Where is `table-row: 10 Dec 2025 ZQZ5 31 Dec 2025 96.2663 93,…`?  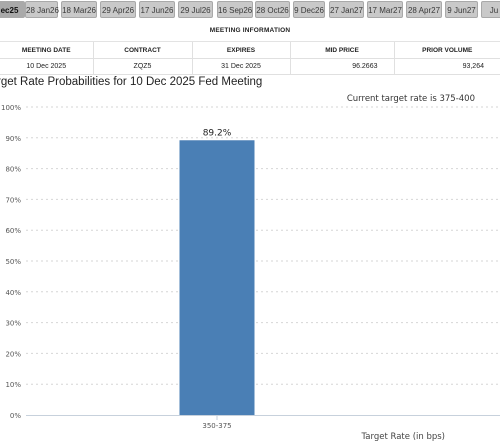 table-row: 10 Dec 2025 ZQZ5 31 Dec 2025 96.2663 93,… is located at coordinates (250, 66).